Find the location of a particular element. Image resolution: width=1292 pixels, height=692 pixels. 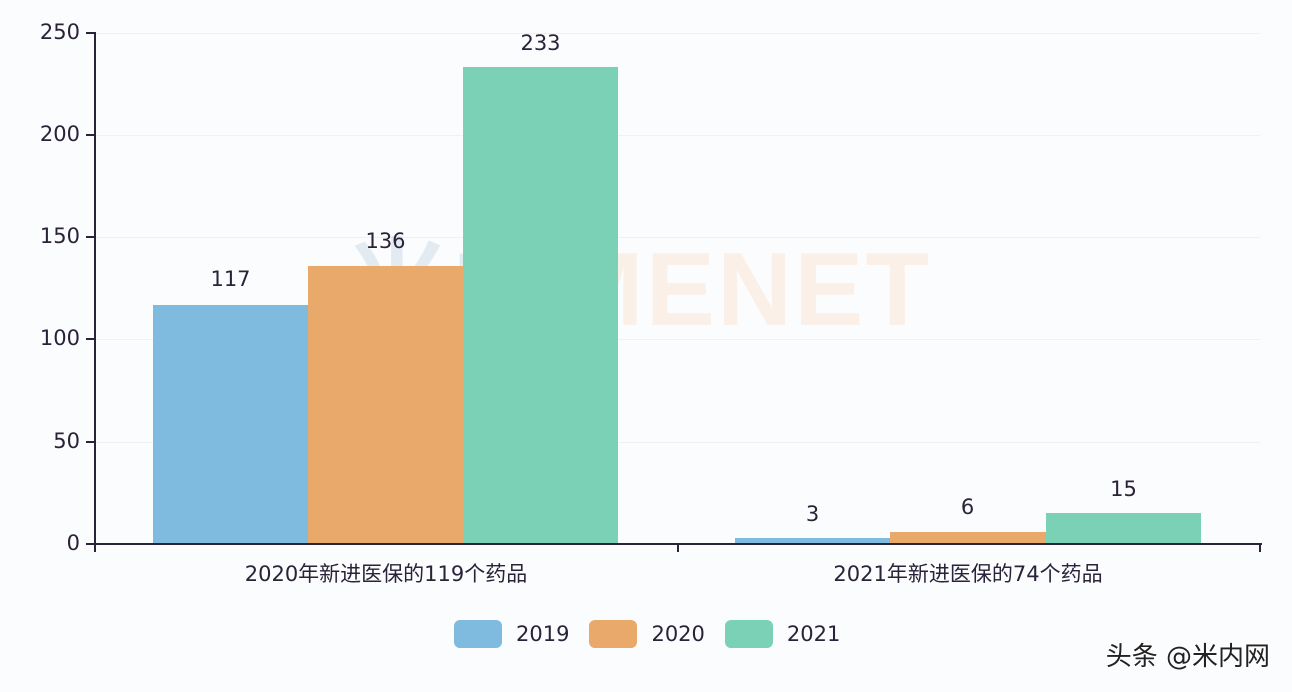

legend: 2019 2020 2021 is located at coordinates (657, 634).